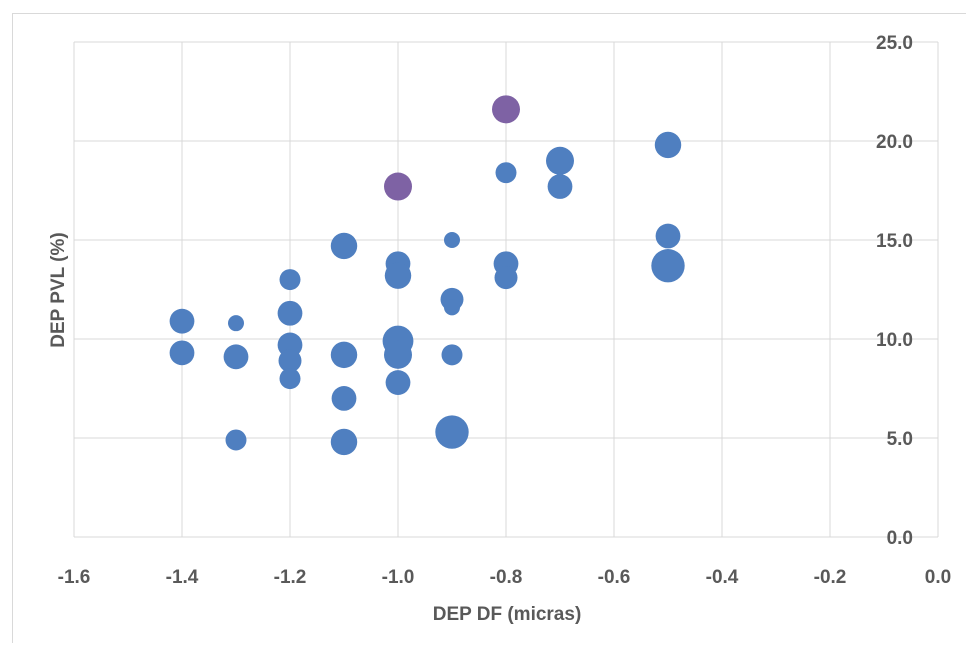  Describe the element at coordinates (398, 577) in the screenshot. I see `x-tick-label: -1.0` at that location.